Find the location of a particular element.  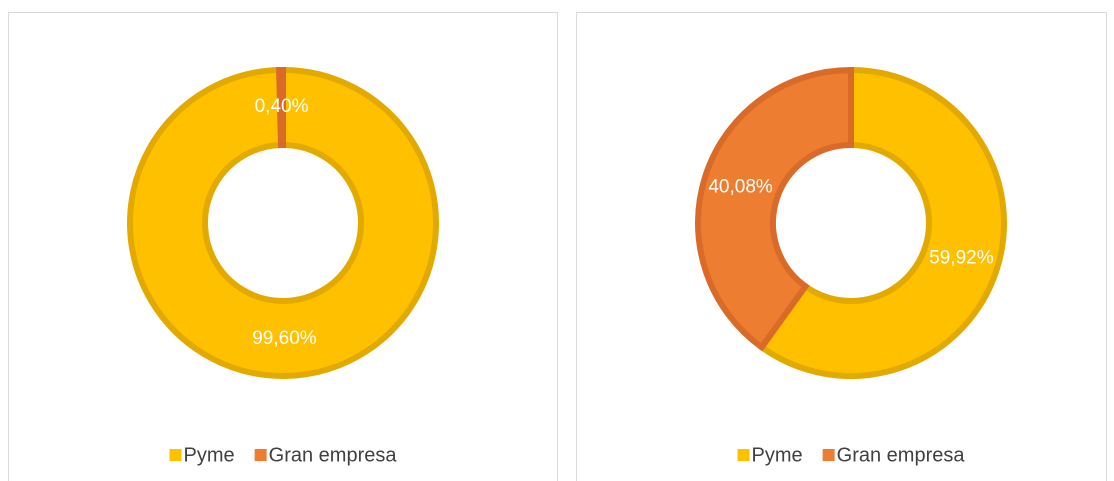

data-label: 59,92% is located at coordinates (961, 258).